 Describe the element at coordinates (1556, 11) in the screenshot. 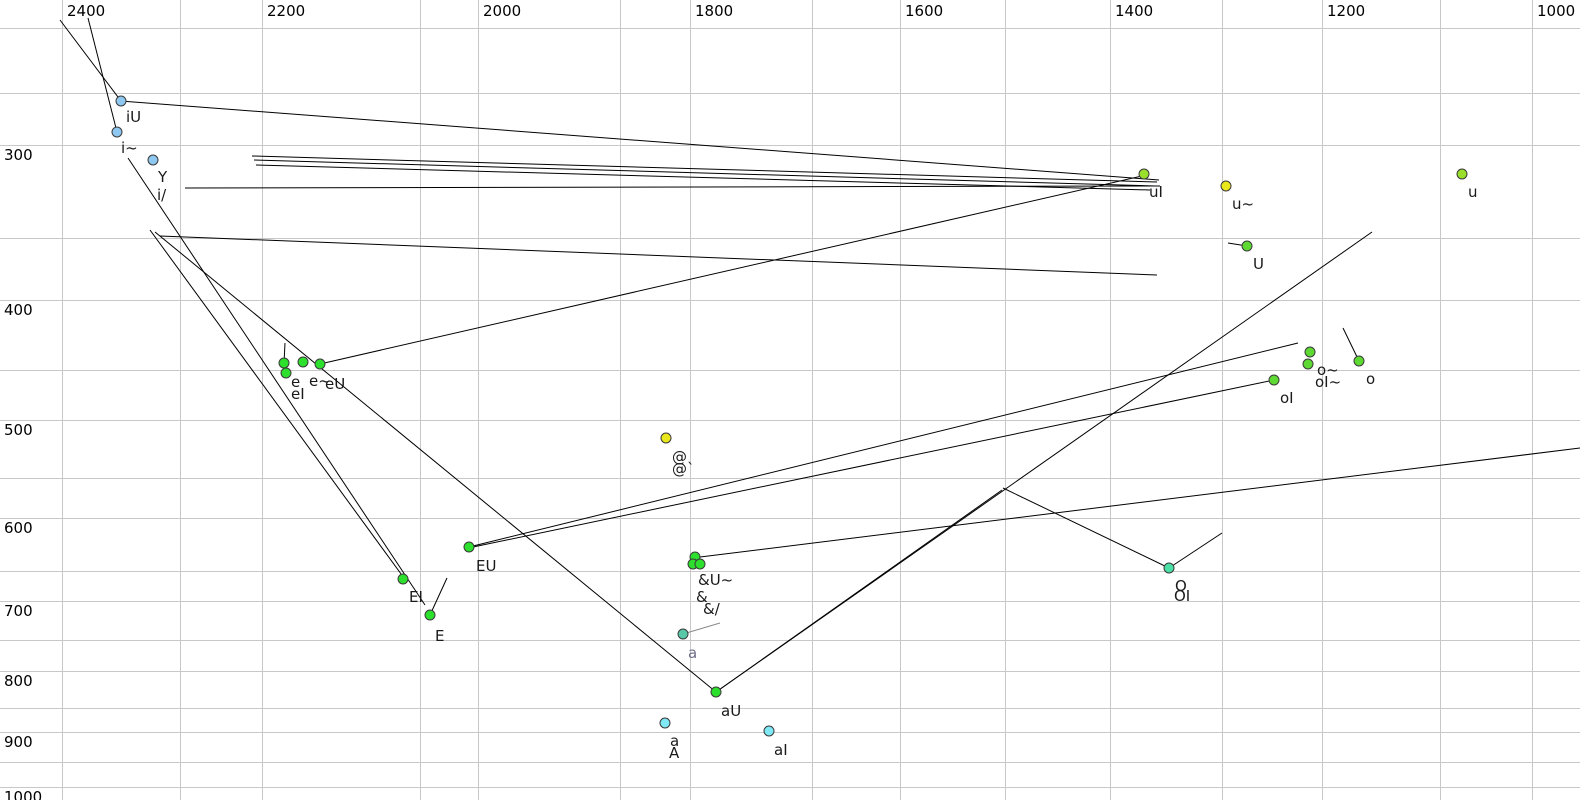

I see `x-tick-label: 1000` at that location.